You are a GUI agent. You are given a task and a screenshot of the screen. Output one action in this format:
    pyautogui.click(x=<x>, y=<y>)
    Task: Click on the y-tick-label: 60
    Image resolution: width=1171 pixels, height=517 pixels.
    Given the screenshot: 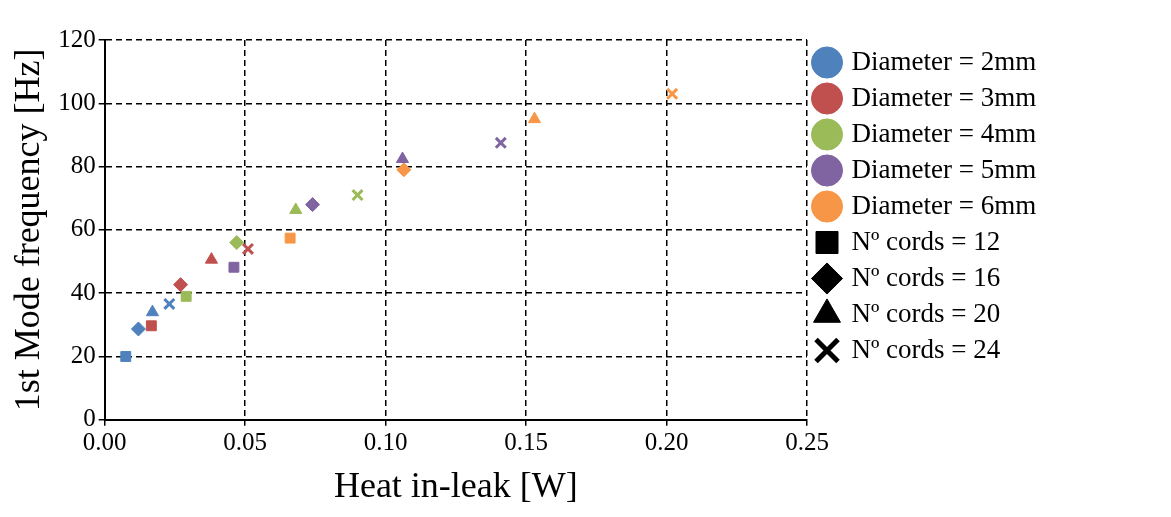 What is the action you would take?
    pyautogui.click(x=83, y=228)
    